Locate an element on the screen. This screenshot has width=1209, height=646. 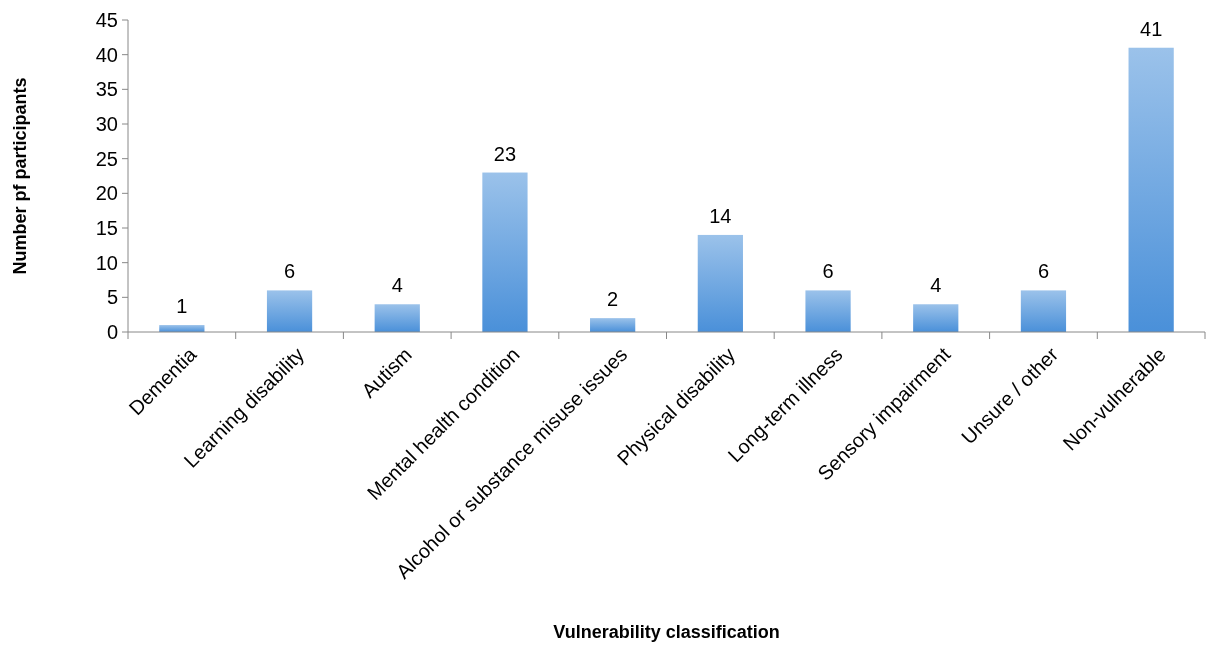
data-label: 14 is located at coordinates (720, 215).